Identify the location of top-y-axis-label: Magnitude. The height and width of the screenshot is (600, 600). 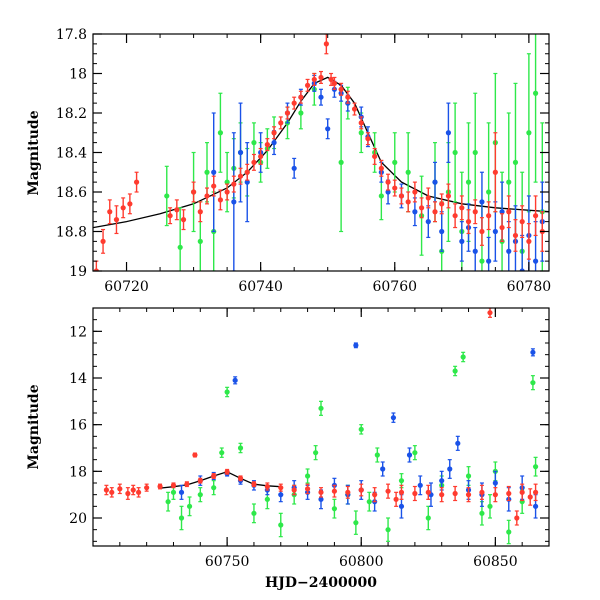
(34, 152).